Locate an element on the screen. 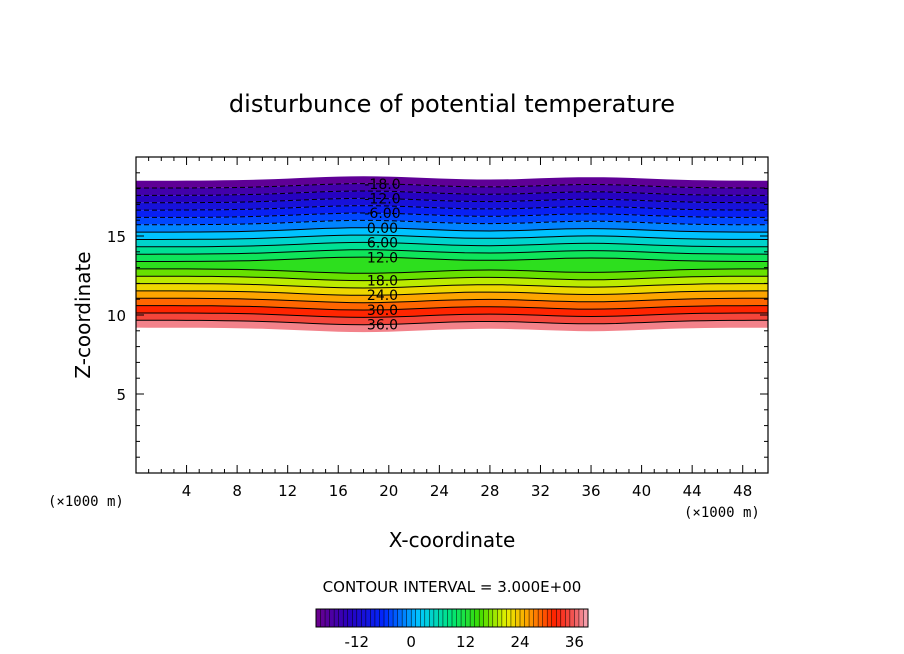 This screenshot has width=904, height=654. x-tick-label: 40 is located at coordinates (641, 491).